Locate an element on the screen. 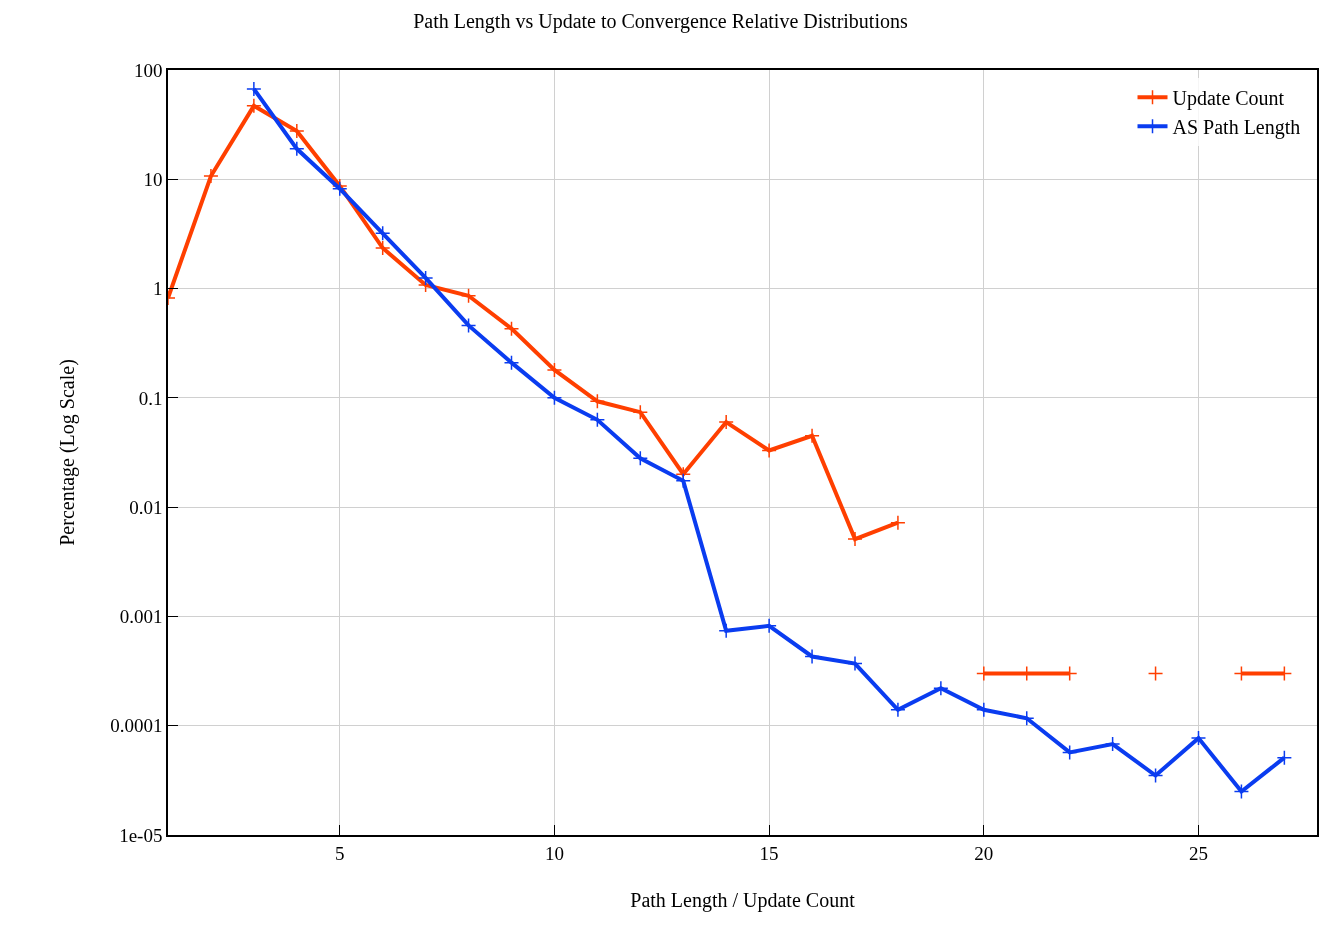 This screenshot has width=1321, height=934. y-tick-label: 0.1 is located at coordinates (150, 398).